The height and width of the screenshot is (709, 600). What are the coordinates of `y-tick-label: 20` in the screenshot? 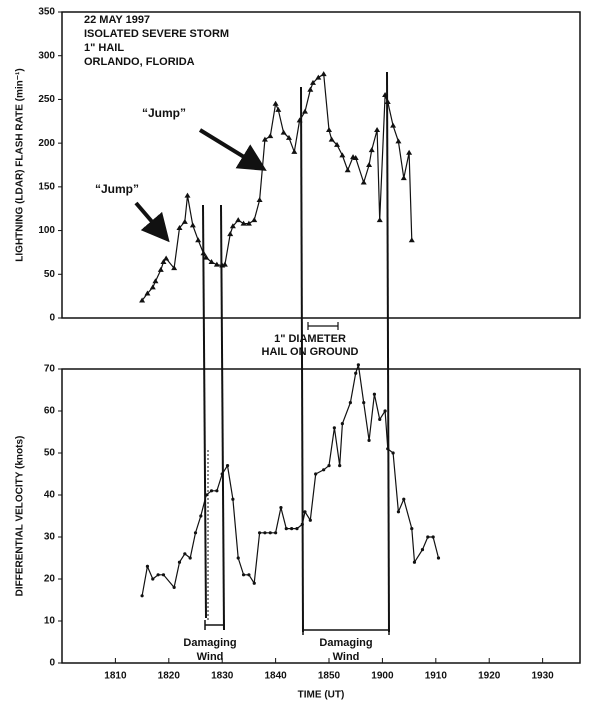 It's located at (50, 579).